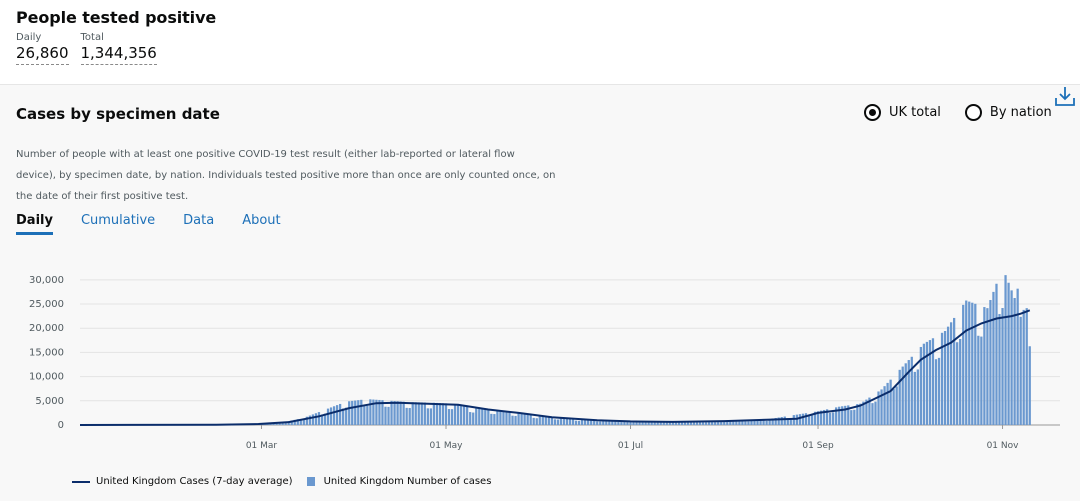 The width and height of the screenshot is (1080, 501). I want to click on radio-uk-total: UK total, so click(902, 112).